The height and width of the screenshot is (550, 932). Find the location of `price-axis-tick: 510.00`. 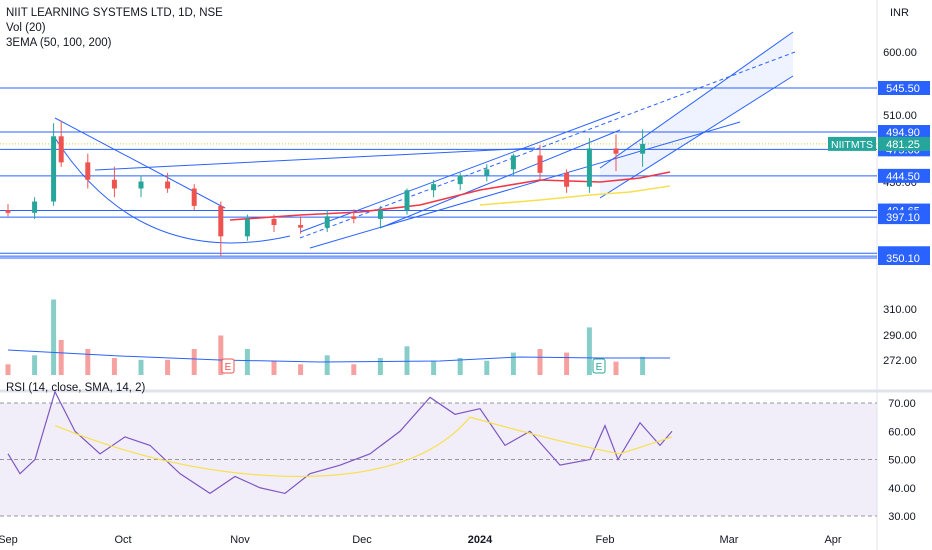

price-axis-tick: 510.00 is located at coordinates (900, 116).